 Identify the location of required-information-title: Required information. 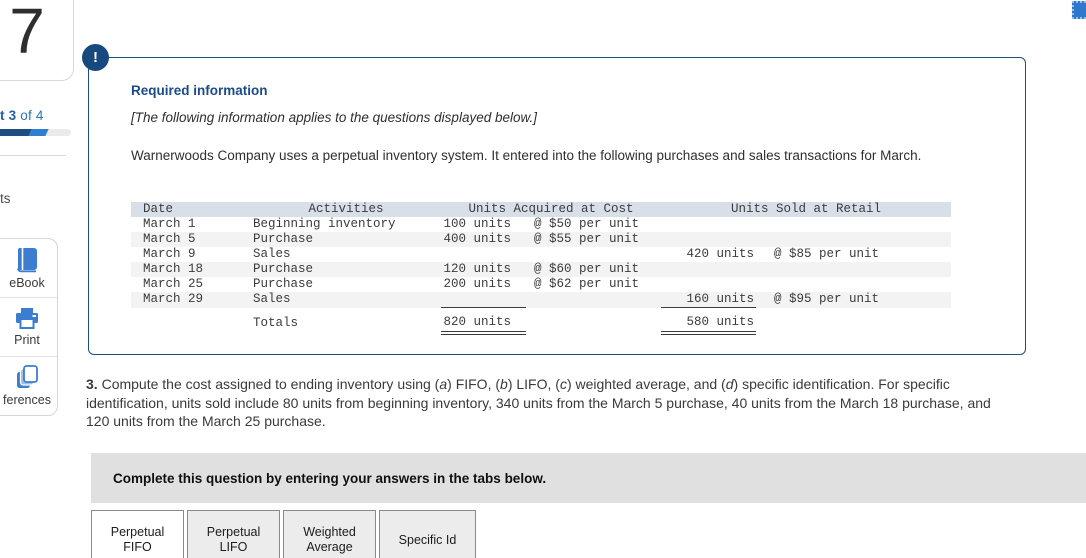
(199, 90).